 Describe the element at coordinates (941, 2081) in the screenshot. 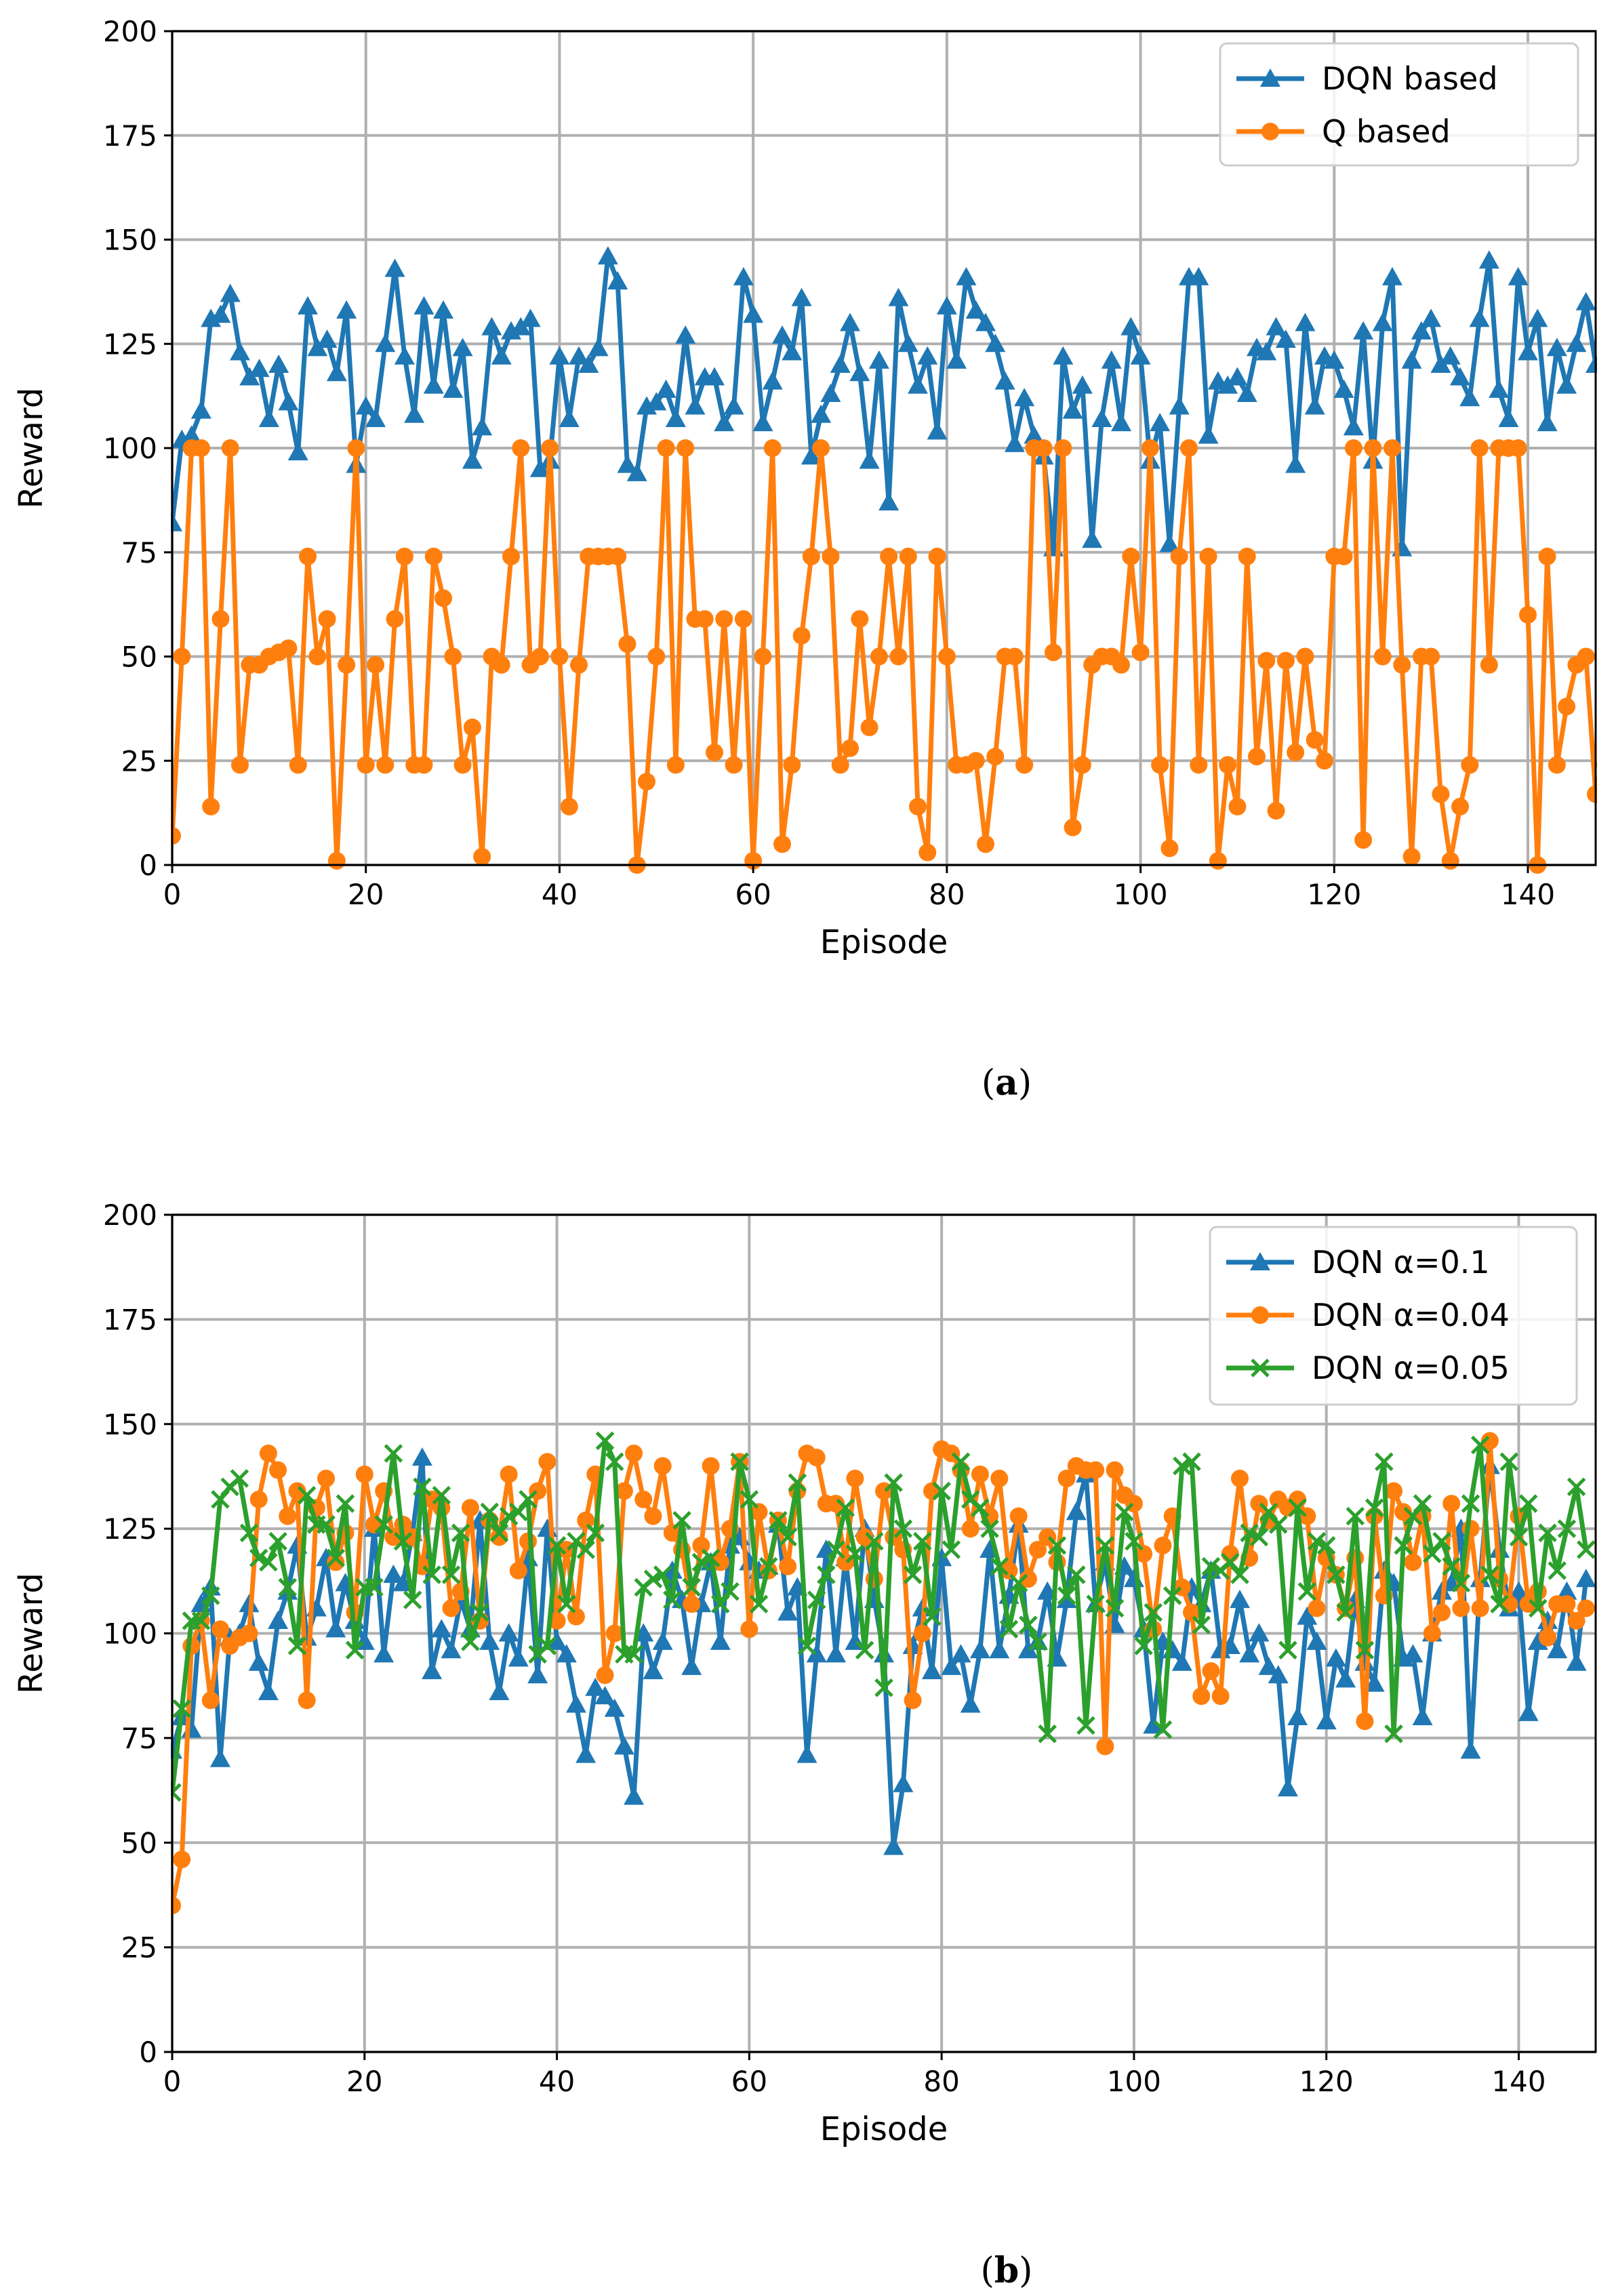

I see `panel-b-x-tick-label: 80` at that location.